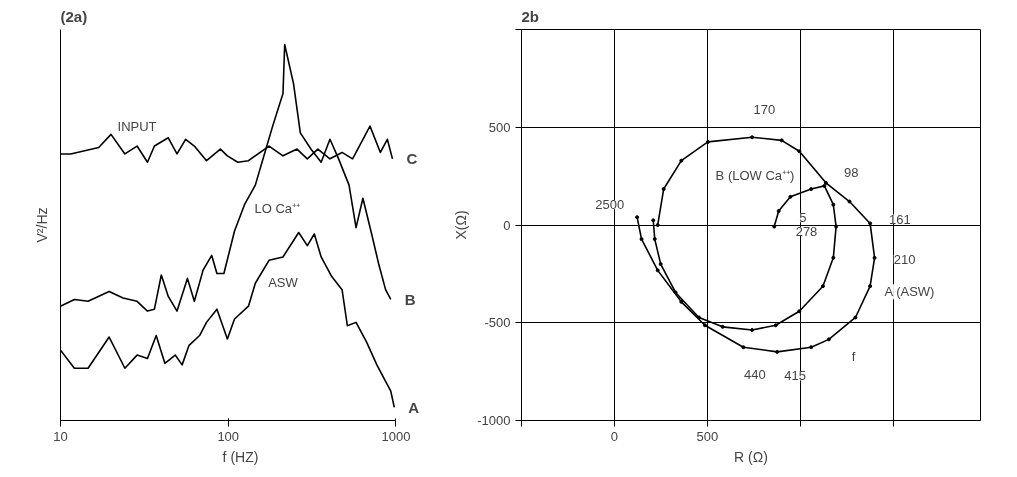  I want to click on y-tick-label: -500, so click(497, 323).